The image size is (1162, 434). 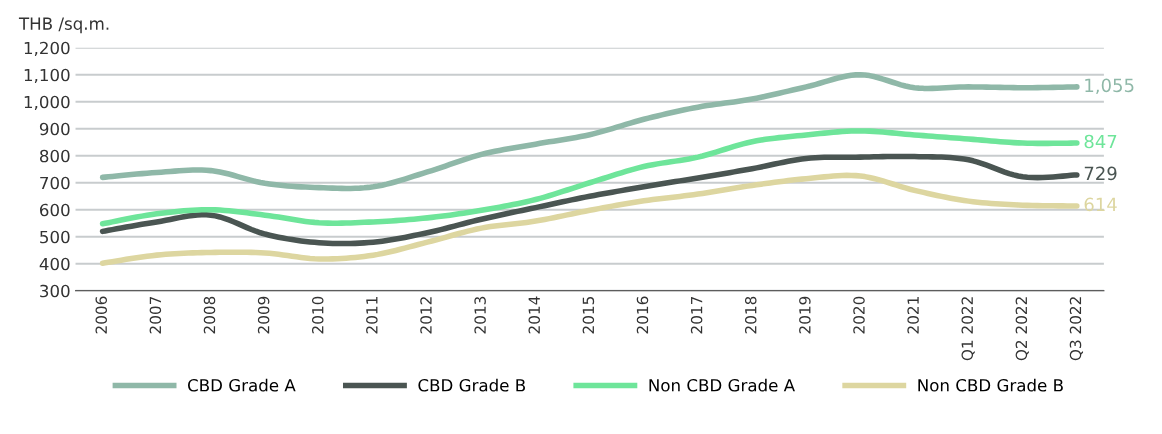 What do you see at coordinates (155, 315) in the screenshot?
I see `x-tick-label: 2007` at bounding box center [155, 315].